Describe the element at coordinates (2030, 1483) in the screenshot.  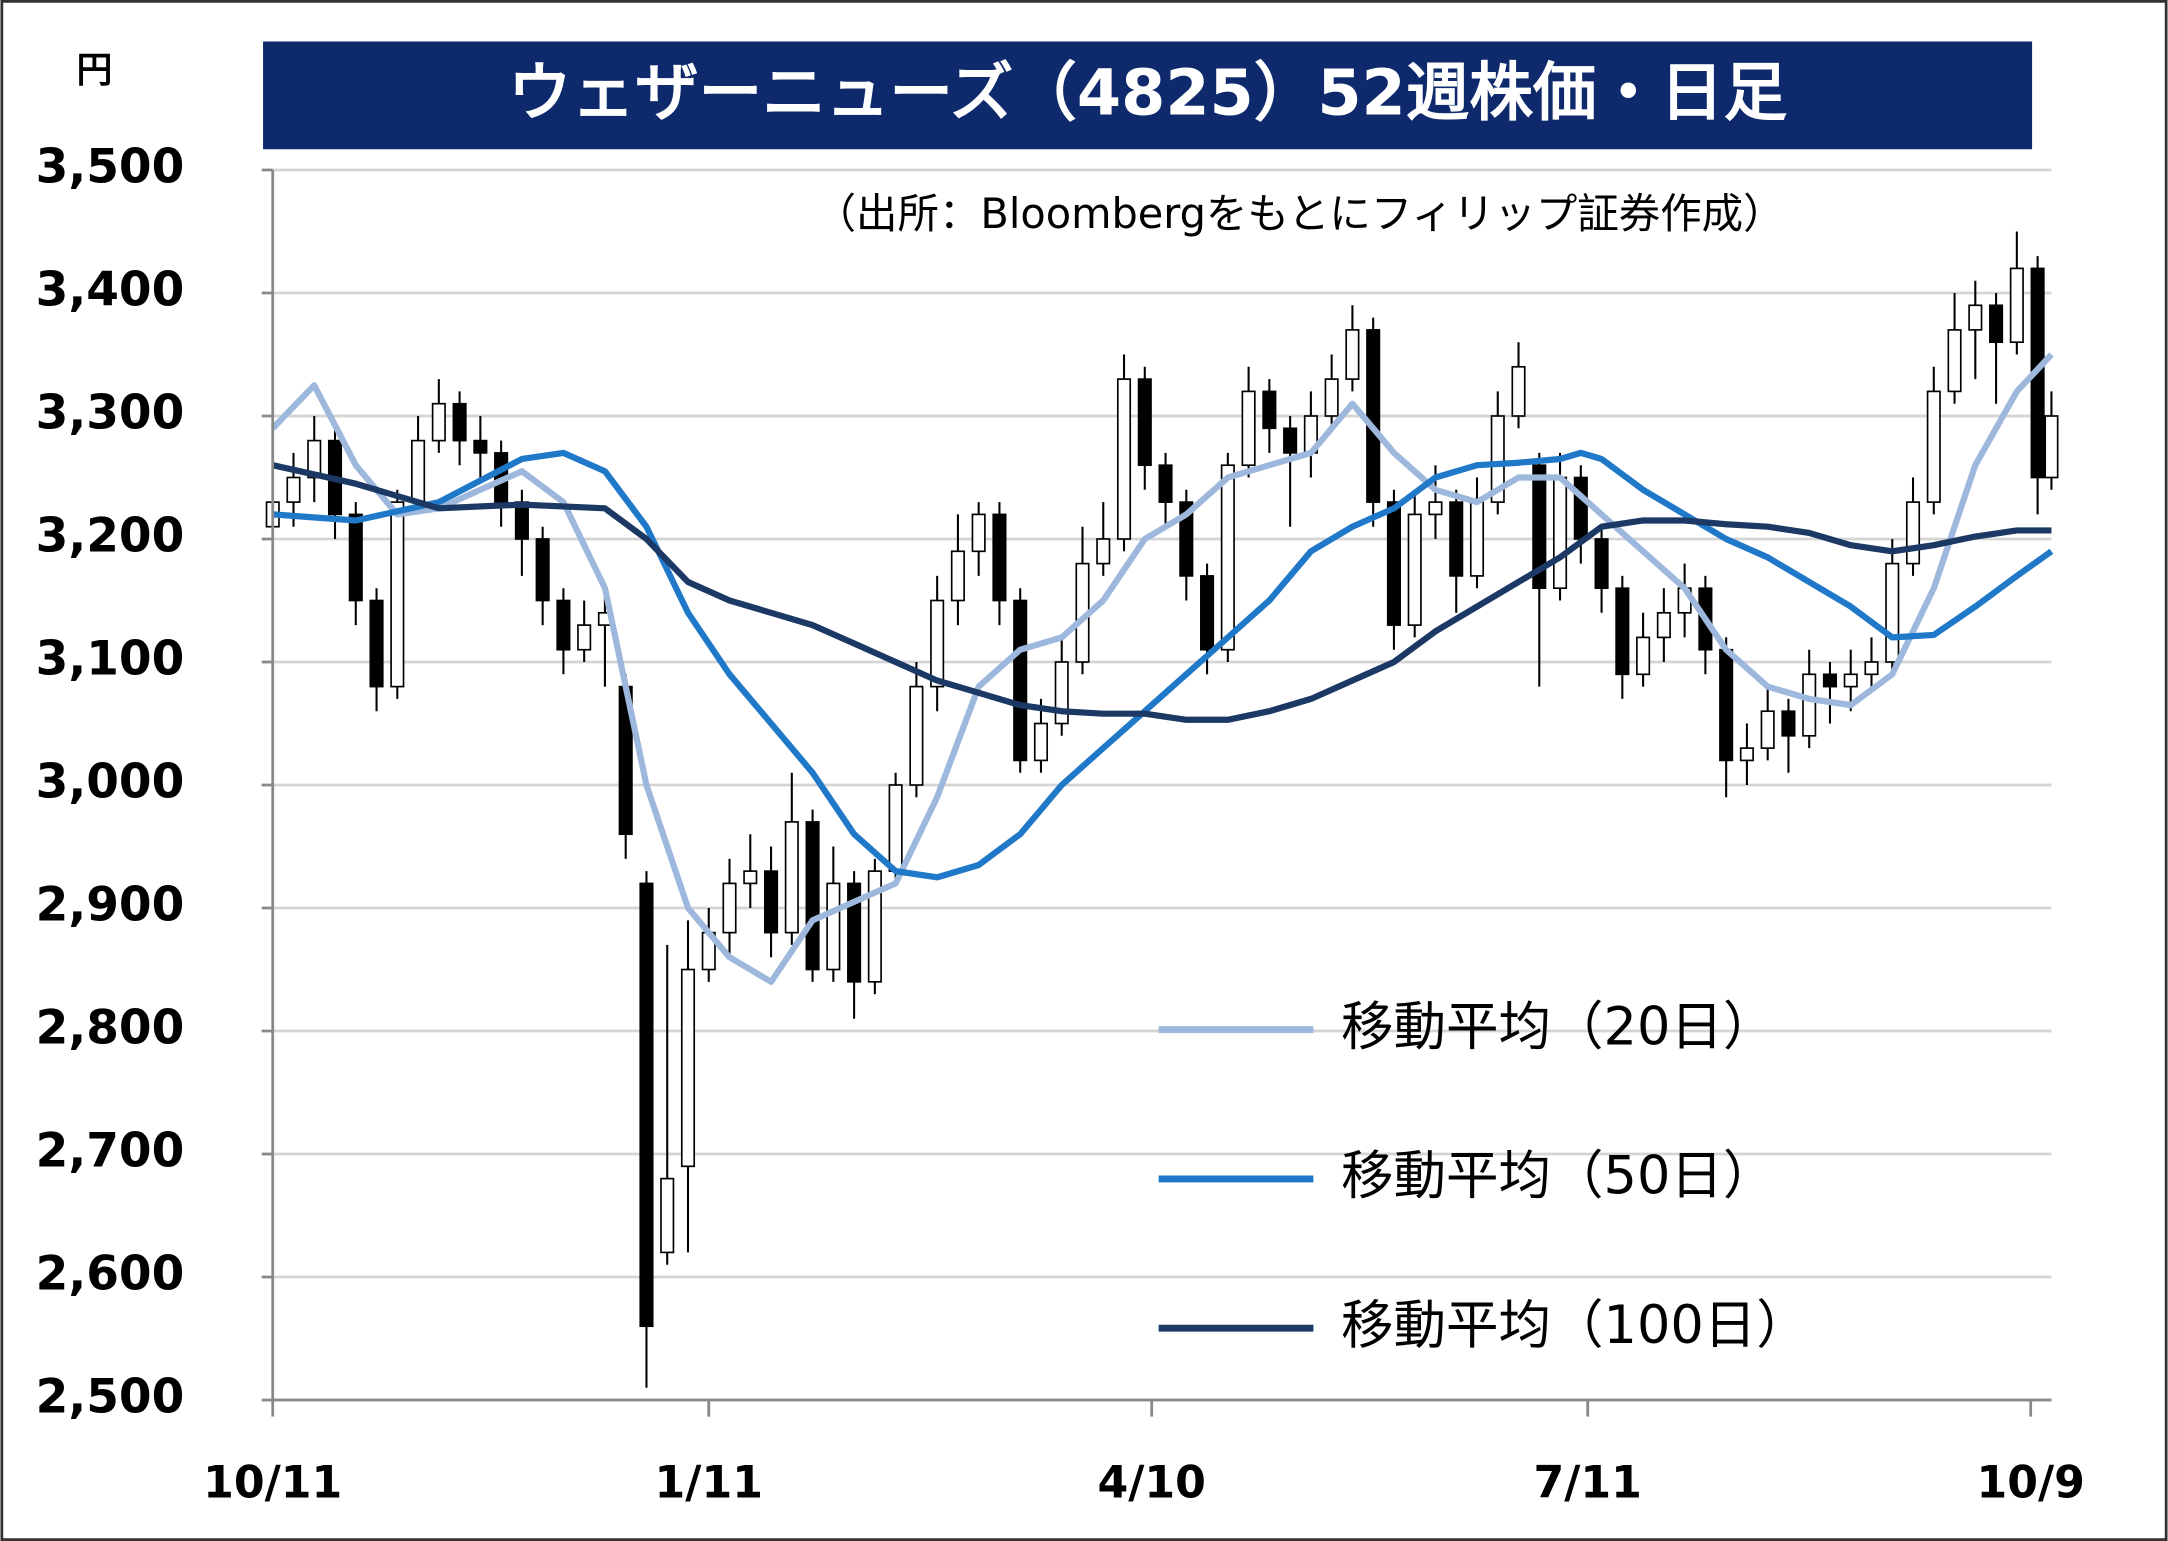
I see `x-tick-label: 10/9` at that location.